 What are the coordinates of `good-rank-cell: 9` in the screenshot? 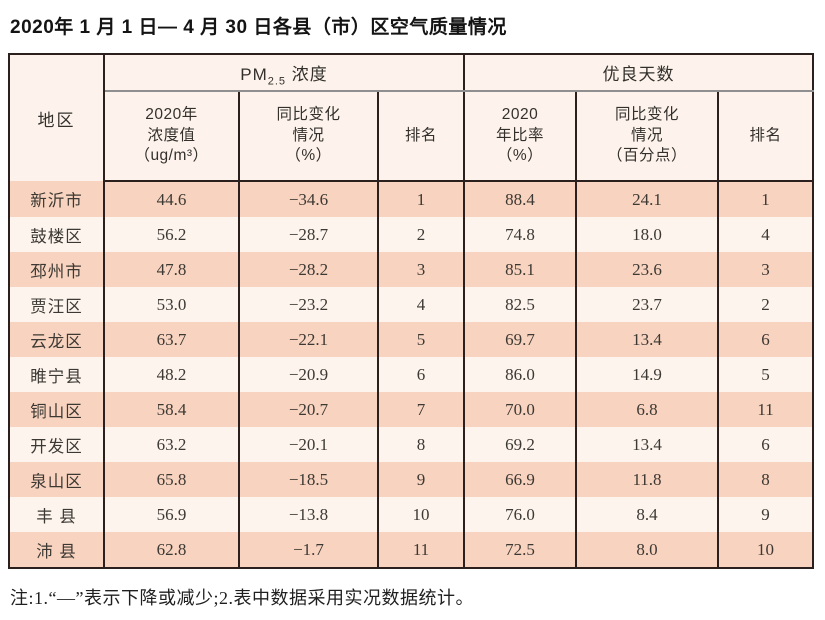 It's located at (765, 514).